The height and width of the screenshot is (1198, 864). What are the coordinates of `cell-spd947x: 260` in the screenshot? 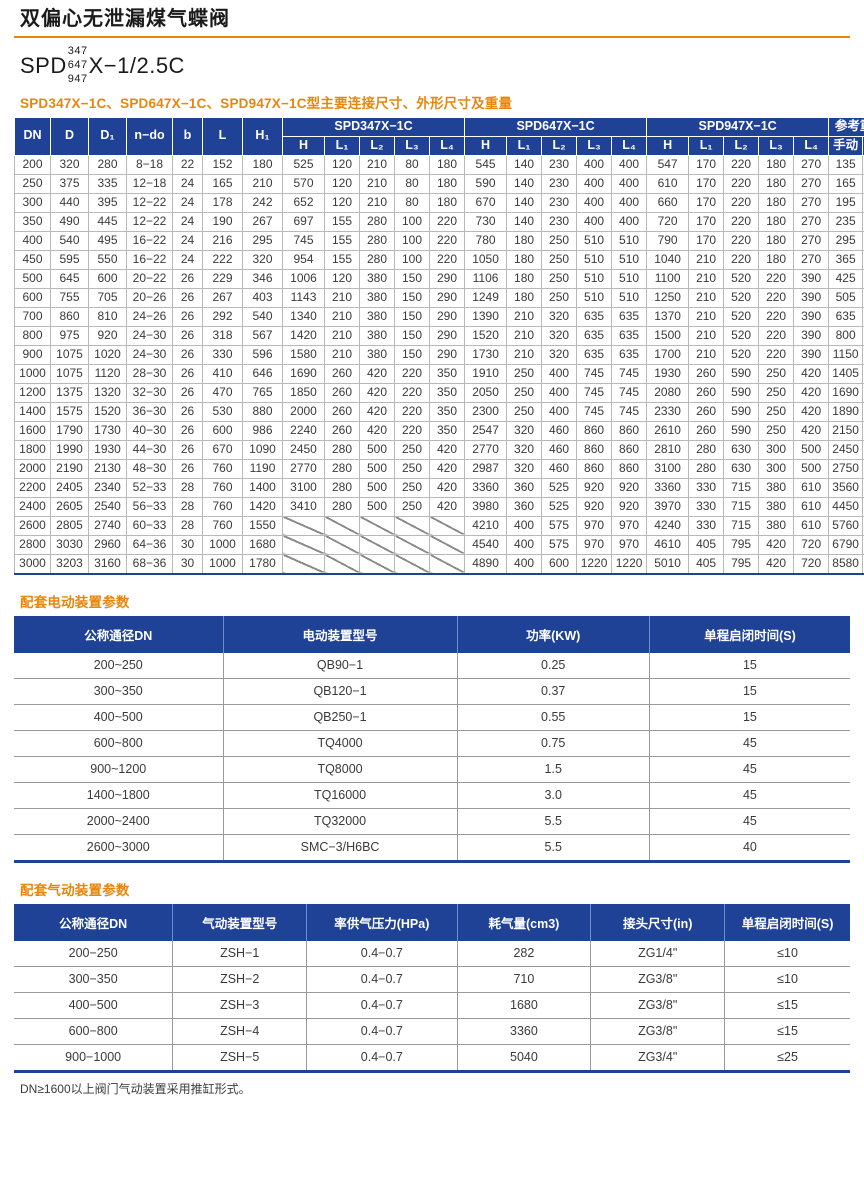 It's located at (706, 430).